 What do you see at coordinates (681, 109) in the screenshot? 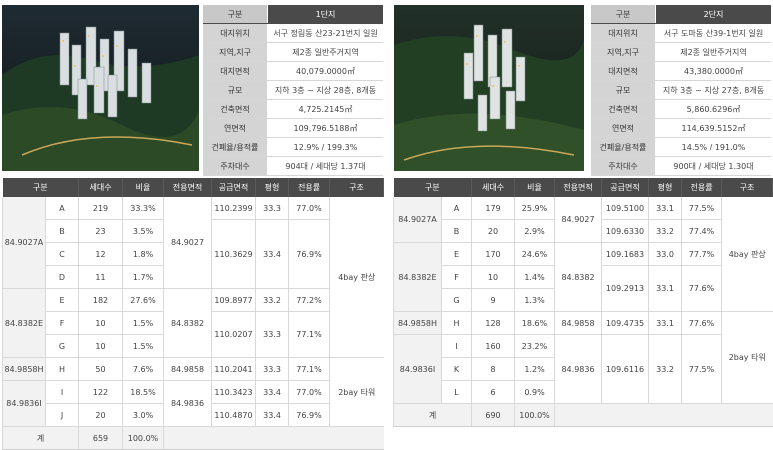
I see `overview-row: 건축면적 5,860.6296㎡` at bounding box center [681, 109].